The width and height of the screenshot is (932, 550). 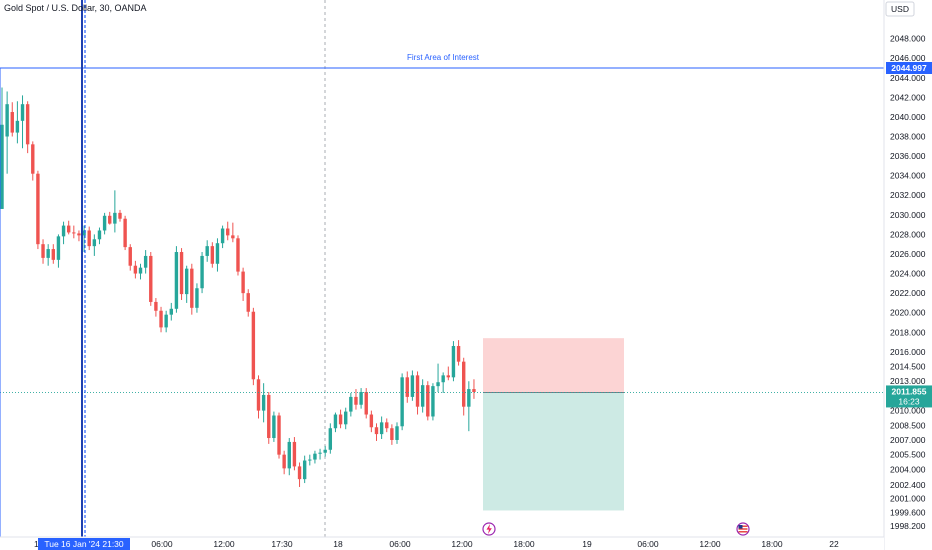 I want to click on price-tick-label: 2028.000, so click(x=908, y=234).